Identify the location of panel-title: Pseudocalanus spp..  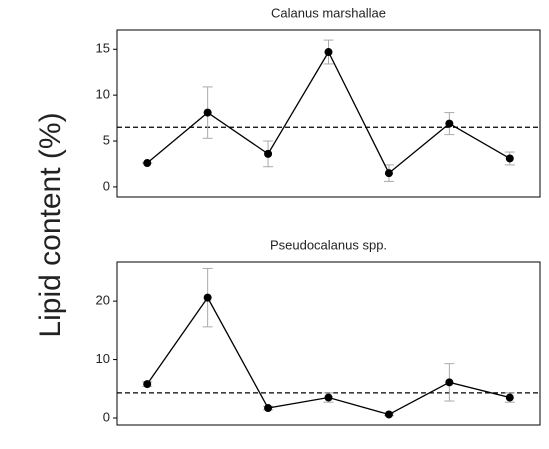
(328, 244).